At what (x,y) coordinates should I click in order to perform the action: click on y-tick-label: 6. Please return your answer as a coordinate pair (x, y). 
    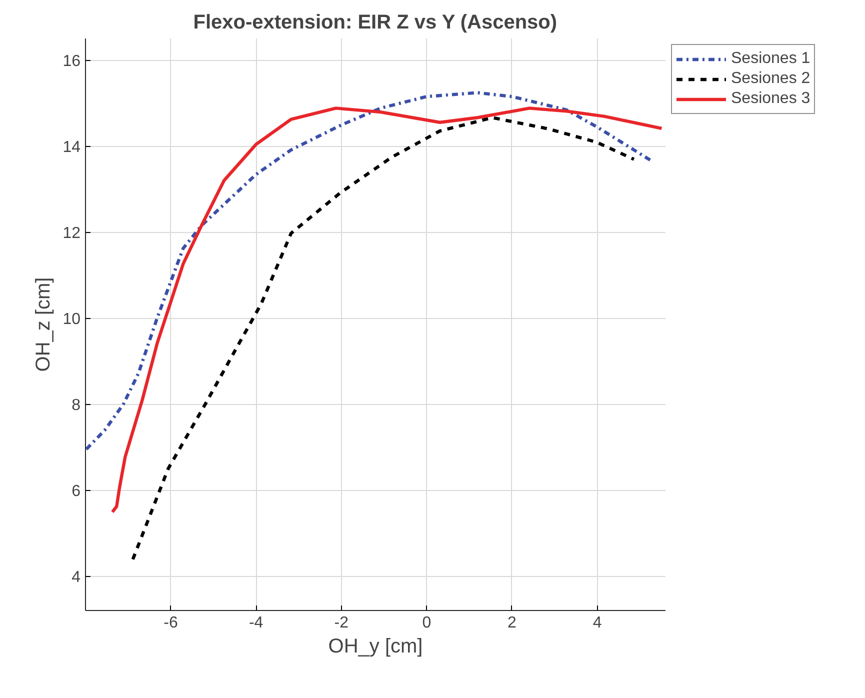
    Looking at the image, I should click on (76, 491).